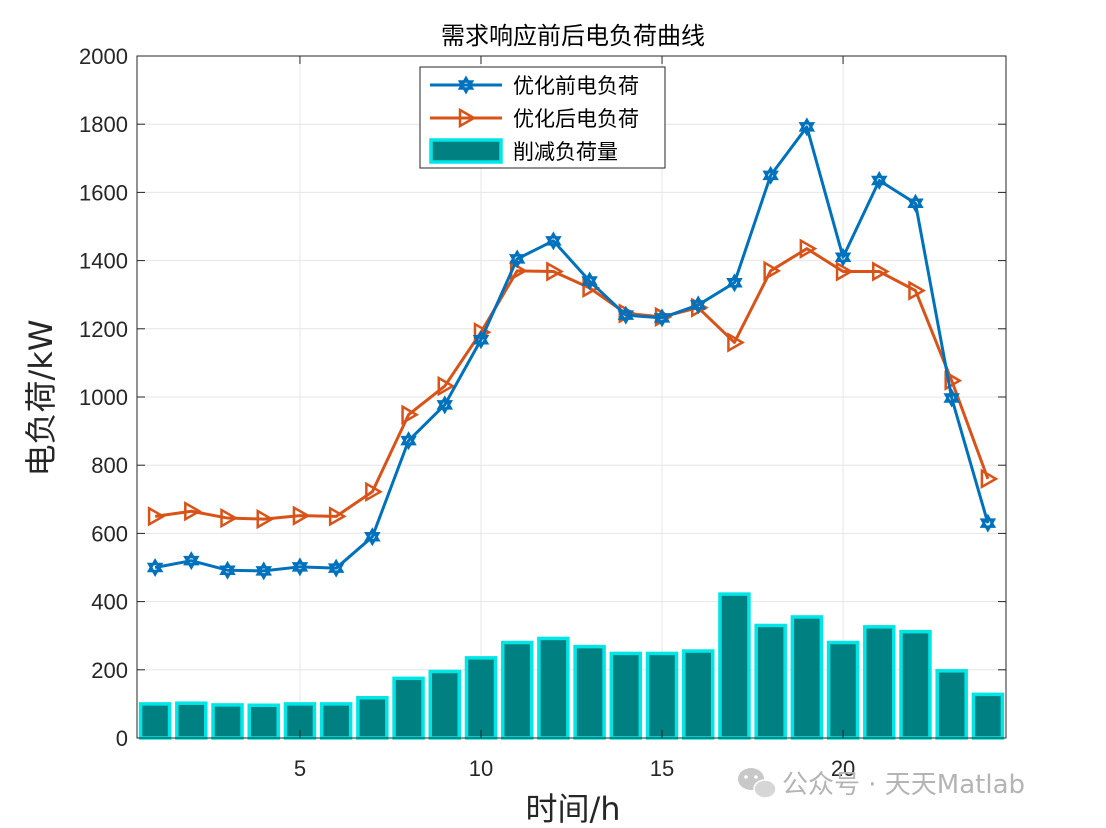  Describe the element at coordinates (103, 124) in the screenshot. I see `y-tick-label: 1800` at that location.